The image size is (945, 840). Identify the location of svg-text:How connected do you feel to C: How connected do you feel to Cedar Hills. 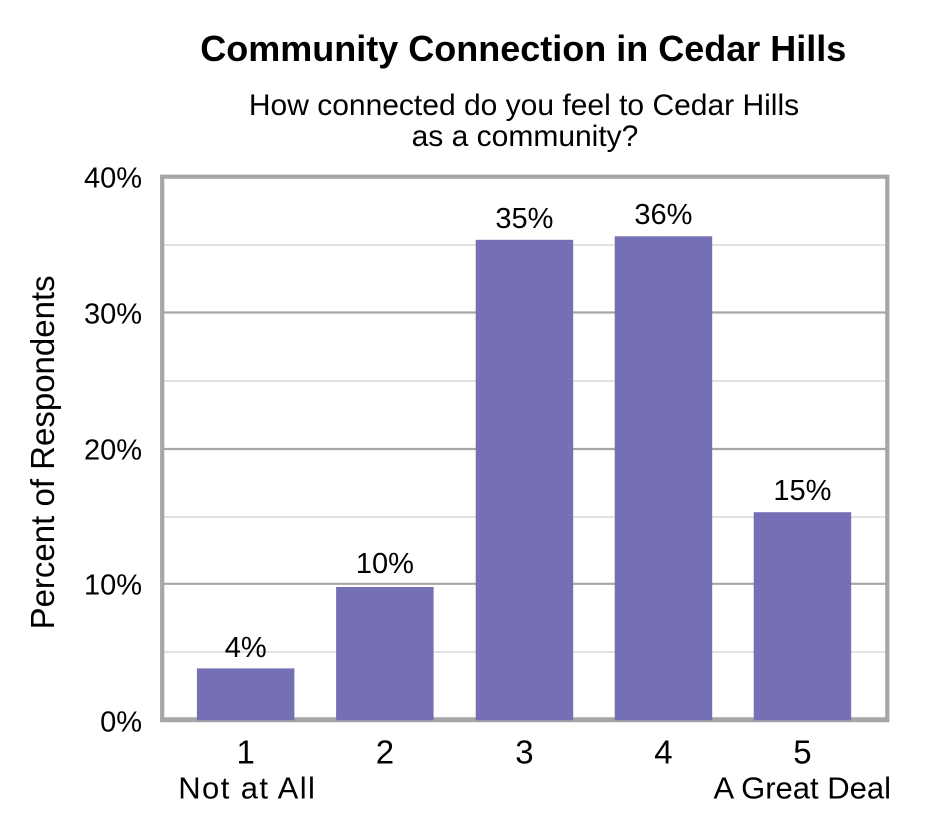
(524, 105).